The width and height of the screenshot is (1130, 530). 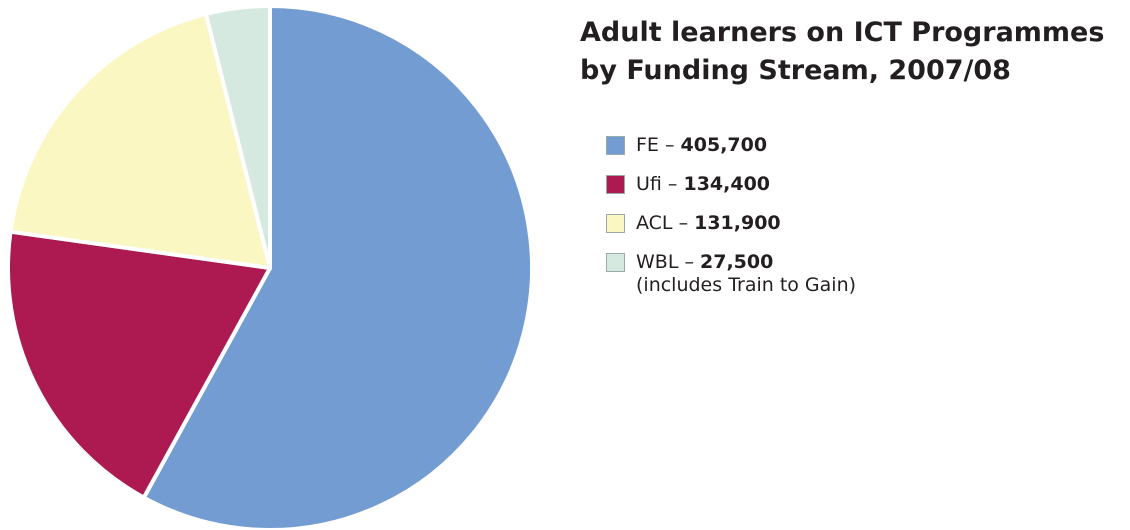 What do you see at coordinates (654, 223) in the screenshot?
I see `legend-label: ACL` at bounding box center [654, 223].